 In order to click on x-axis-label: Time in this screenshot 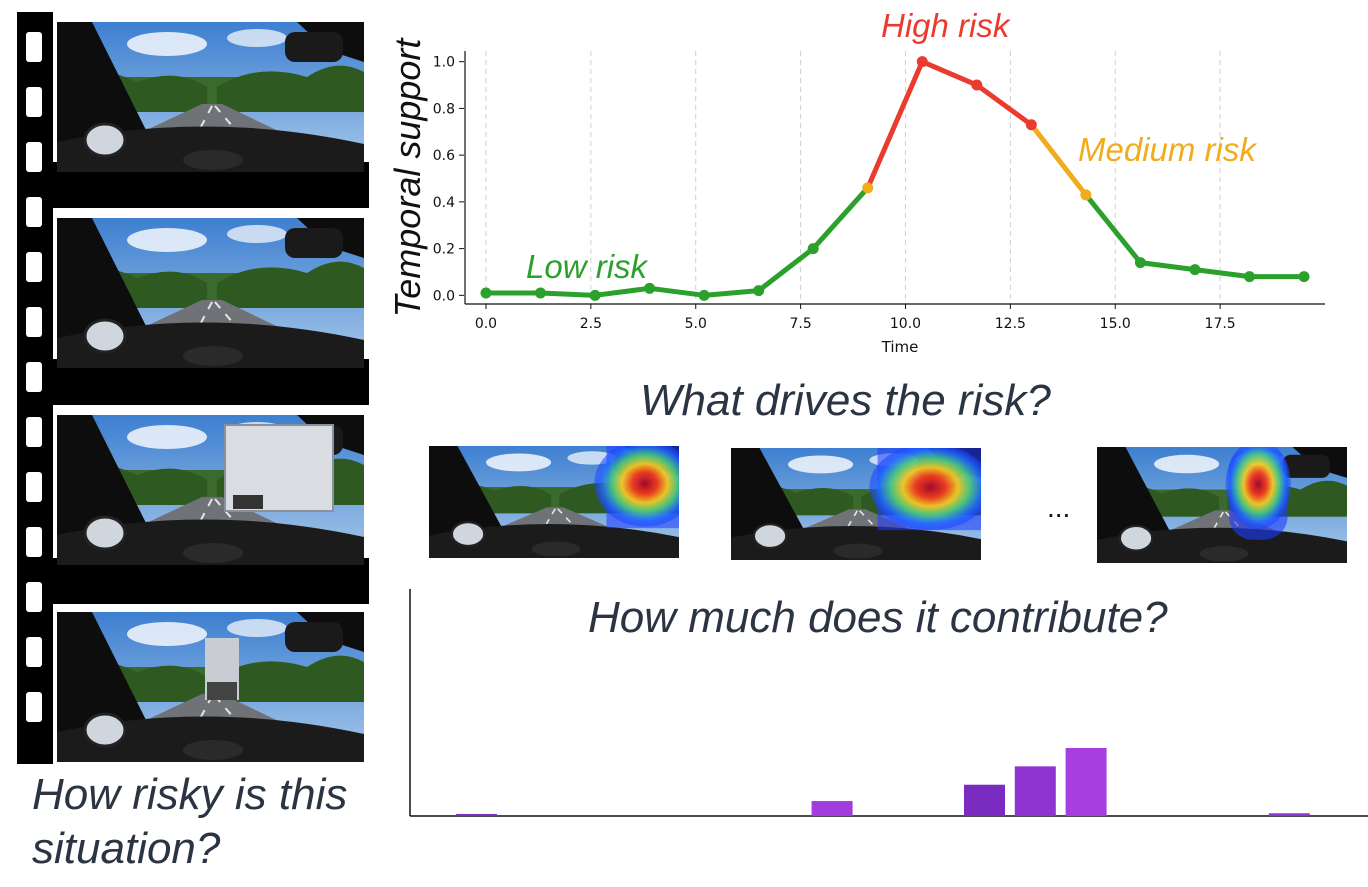, I will do `click(900, 347)`.